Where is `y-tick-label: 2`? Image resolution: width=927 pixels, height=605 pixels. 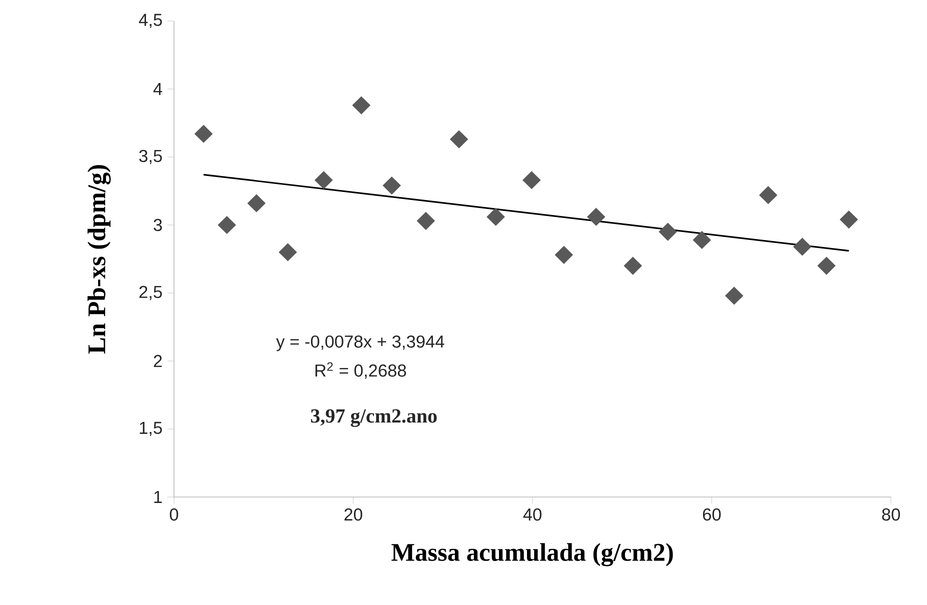
y-tick-label: 2 is located at coordinates (158, 361).